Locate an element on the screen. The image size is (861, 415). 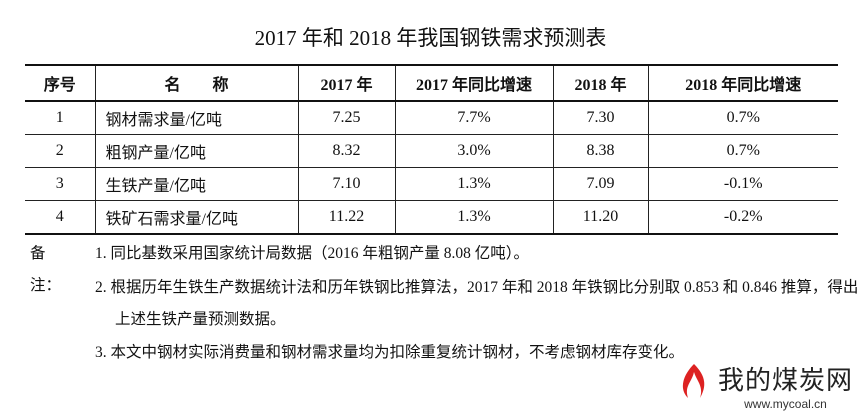
header-cell: 2017 年同比增速 is located at coordinates (473, 83).